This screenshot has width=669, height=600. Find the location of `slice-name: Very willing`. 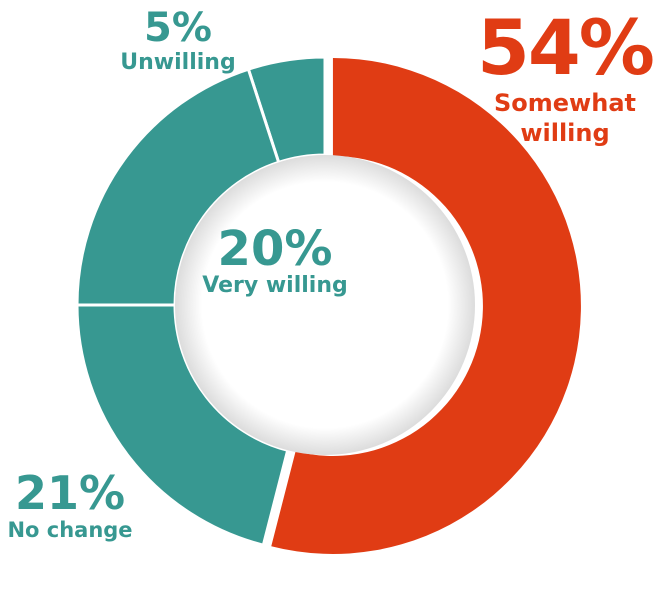

slice-name: Very willing is located at coordinates (275, 285).